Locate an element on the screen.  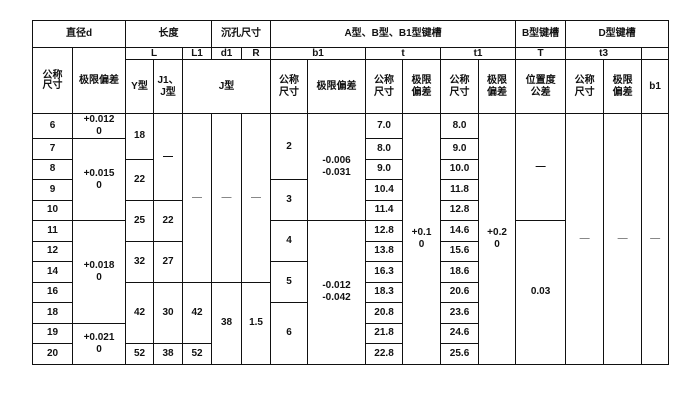
header-d-tolerance: 极限偏差 is located at coordinates (99, 80).